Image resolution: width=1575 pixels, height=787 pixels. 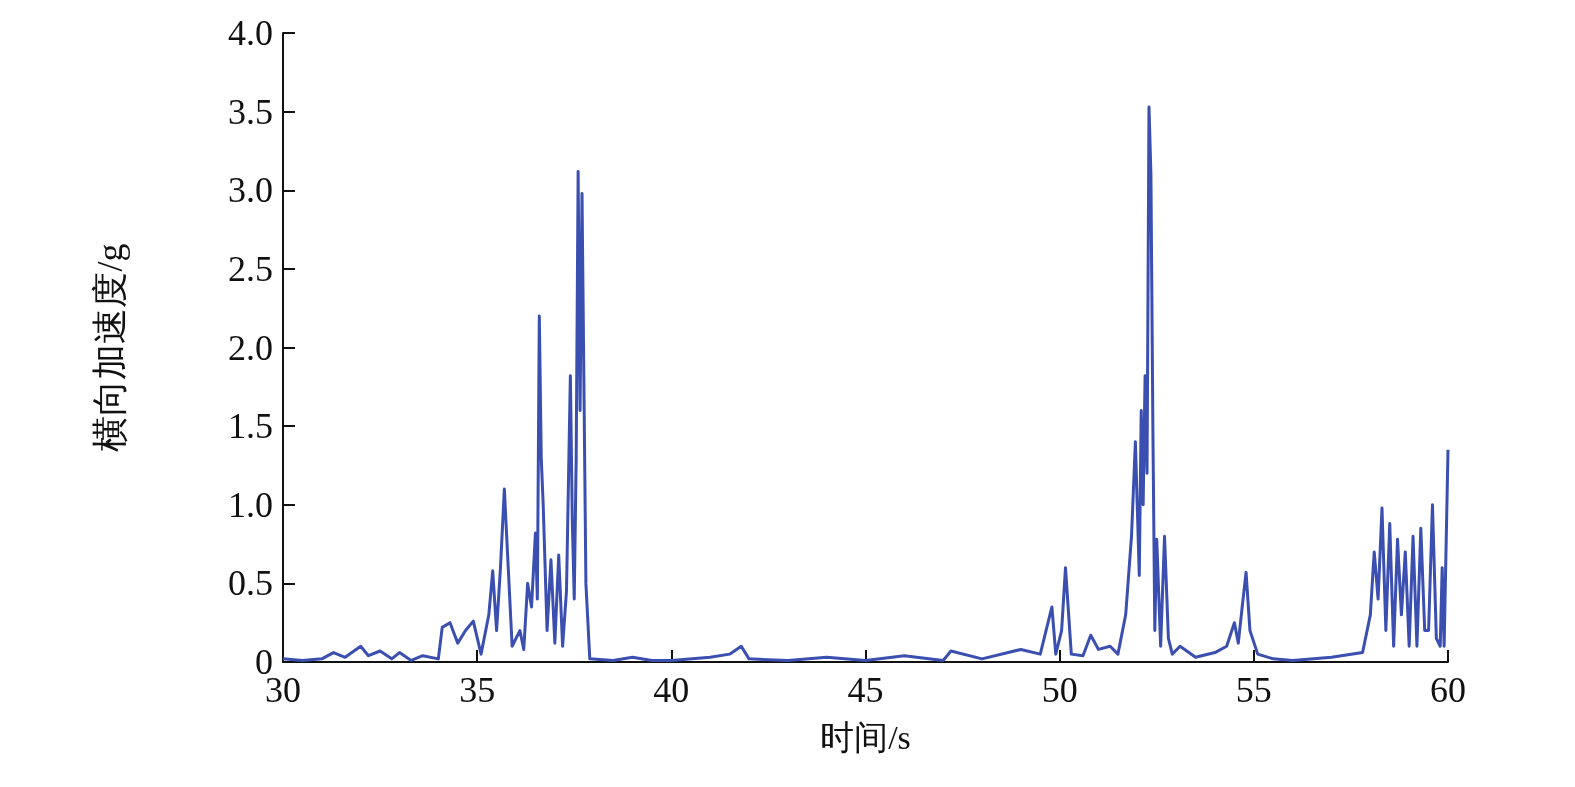 I want to click on y-tick-label: 2.5, so click(x=250, y=268).